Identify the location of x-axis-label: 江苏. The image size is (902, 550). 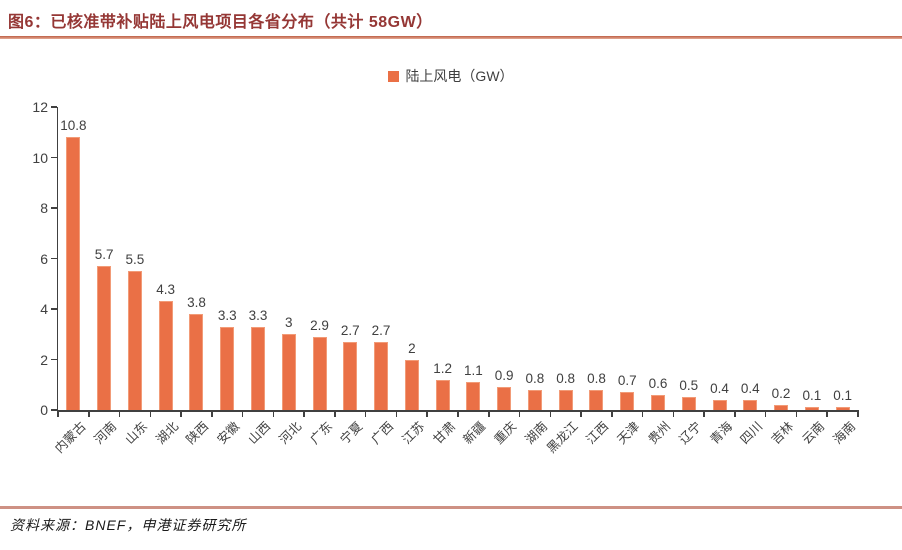
(413, 433).